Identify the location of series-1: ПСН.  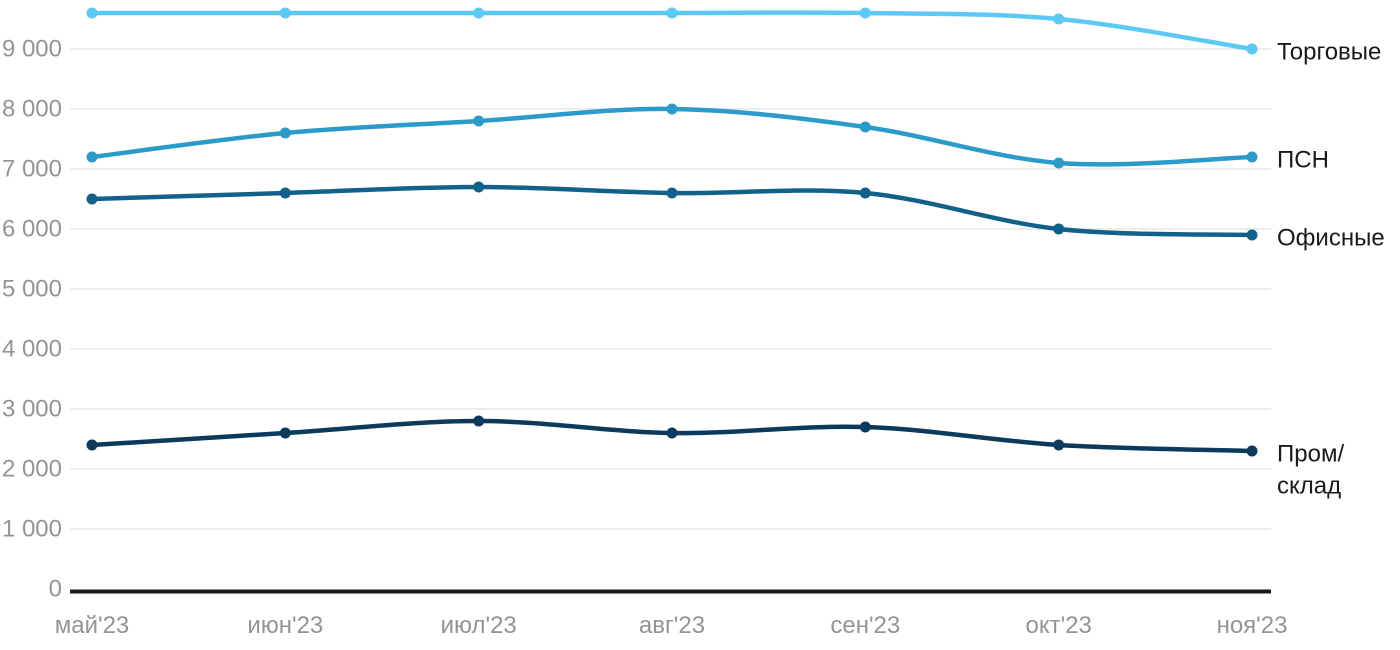
(707, 138).